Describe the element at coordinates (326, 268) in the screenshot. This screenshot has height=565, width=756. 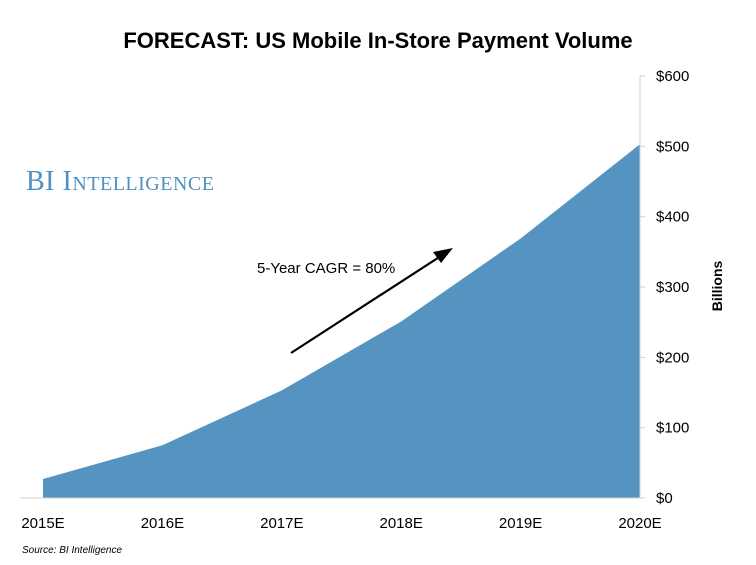
I see `cagr-annotation: 5-Year CAGR = 80%` at that location.